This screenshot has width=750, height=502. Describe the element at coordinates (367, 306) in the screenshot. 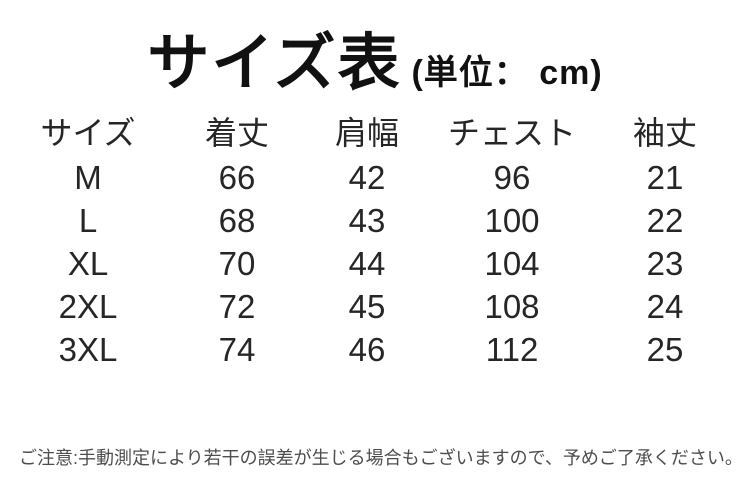

I see `value-cell: 45` at that location.